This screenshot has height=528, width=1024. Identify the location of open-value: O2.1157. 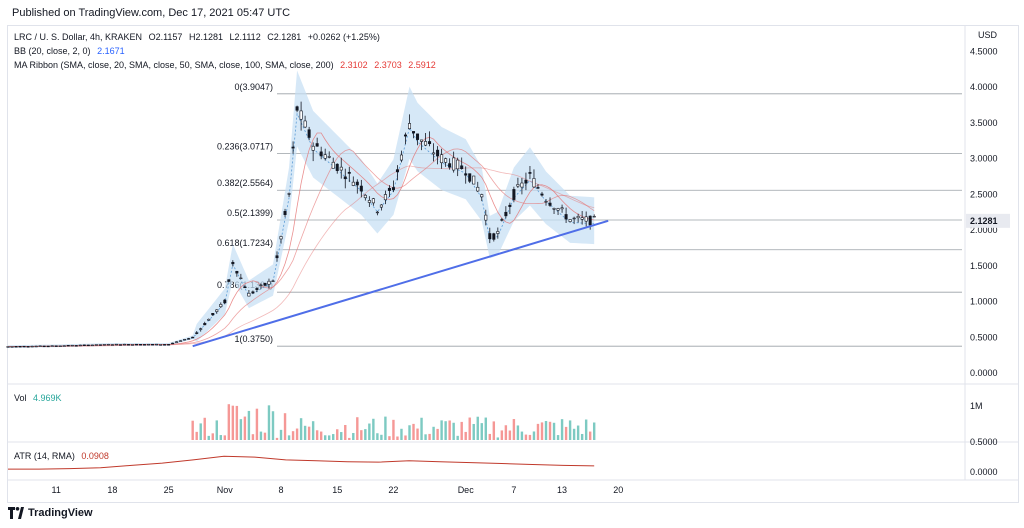
(165, 37).